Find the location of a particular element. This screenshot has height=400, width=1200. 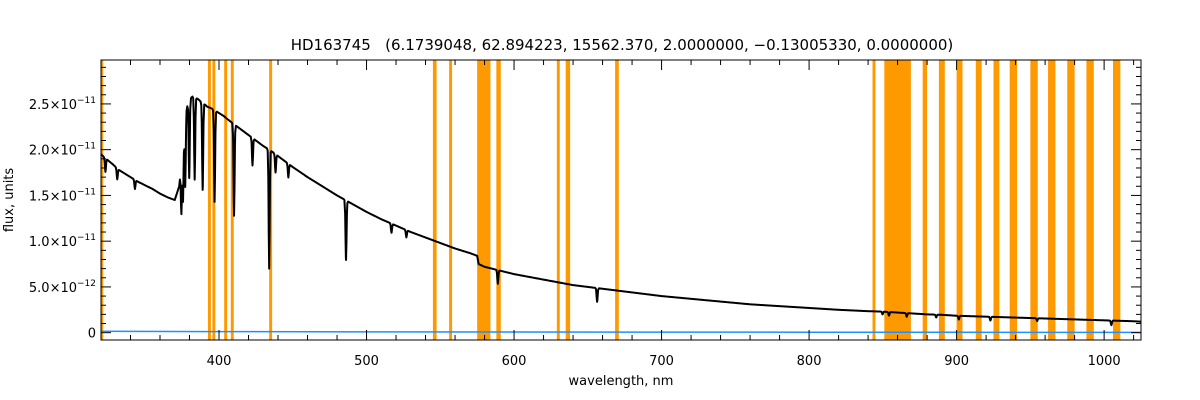

x-tick-label: 400 is located at coordinates (219, 361).